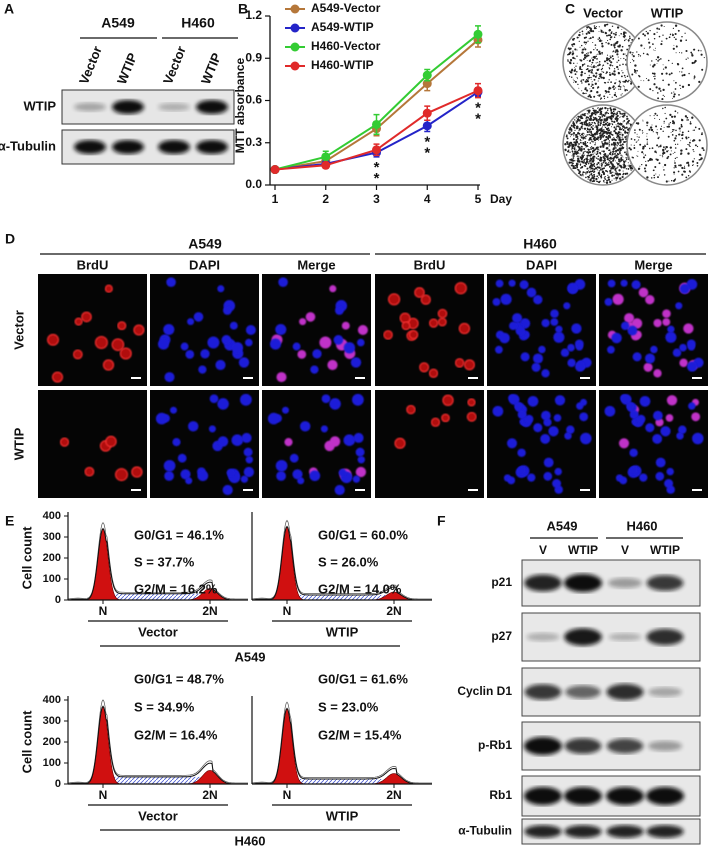  Describe the element at coordinates (58, 784) in the screenshot. I see `y-tick-label: 0` at that location.